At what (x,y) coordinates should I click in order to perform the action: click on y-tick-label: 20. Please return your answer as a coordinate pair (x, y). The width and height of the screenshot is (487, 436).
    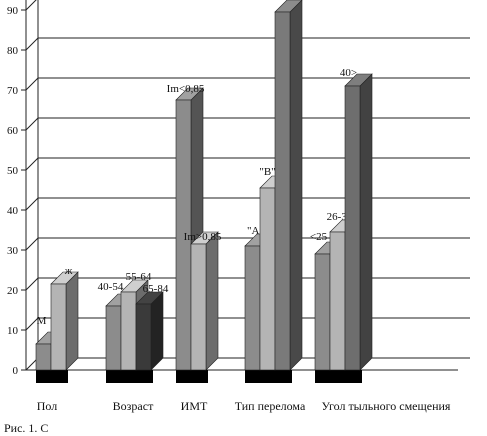
    Looking at the image, I should click on (13, 291).